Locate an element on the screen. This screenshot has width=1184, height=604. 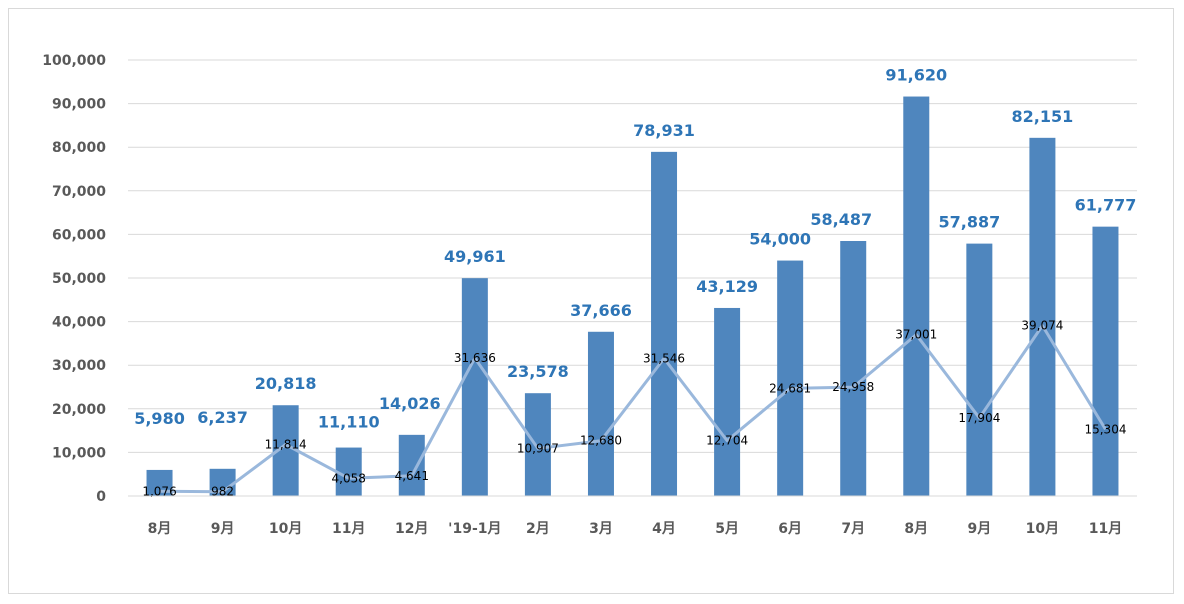
line-data-label: 10,907 is located at coordinates (538, 448).